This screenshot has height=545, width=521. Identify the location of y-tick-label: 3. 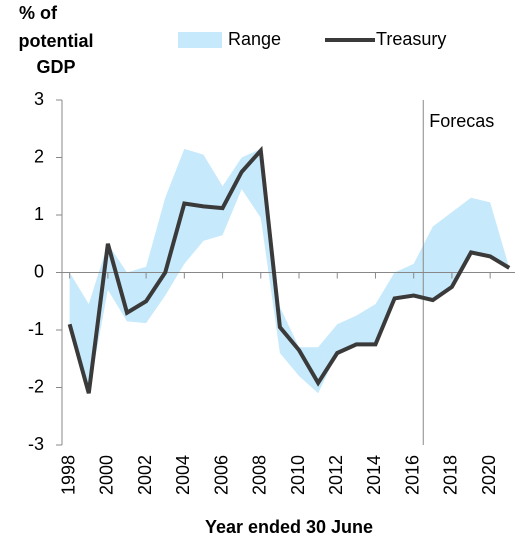
(39, 99).